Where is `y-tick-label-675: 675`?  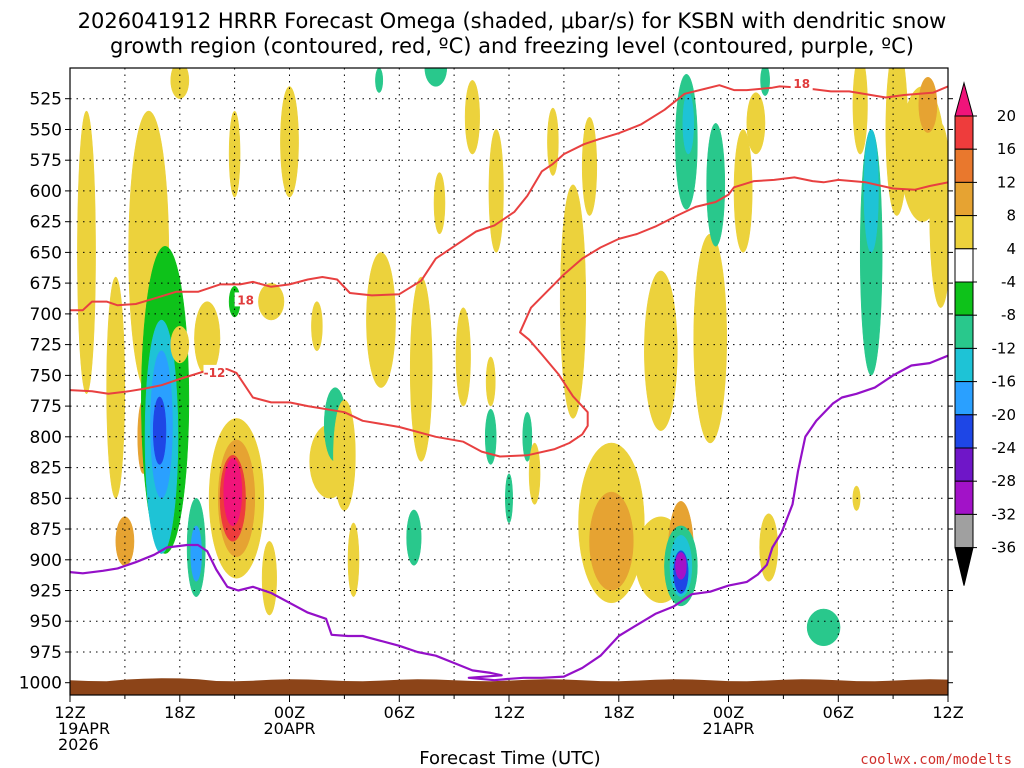
y-tick-label-675: 675 is located at coordinates (46, 284).